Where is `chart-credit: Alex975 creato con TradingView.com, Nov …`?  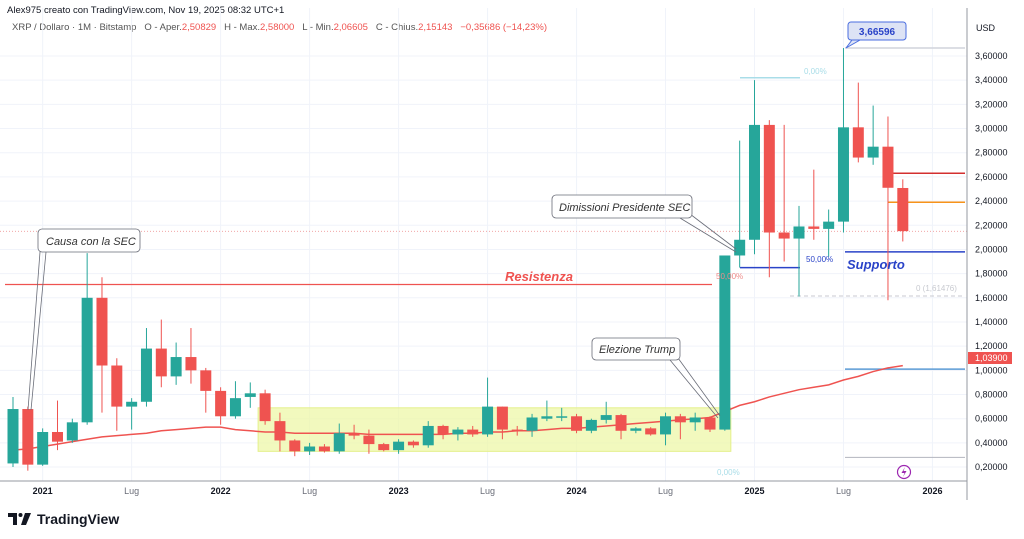
chart-credit: Alex975 creato con TradingView.com, Nov … is located at coordinates (146, 10).